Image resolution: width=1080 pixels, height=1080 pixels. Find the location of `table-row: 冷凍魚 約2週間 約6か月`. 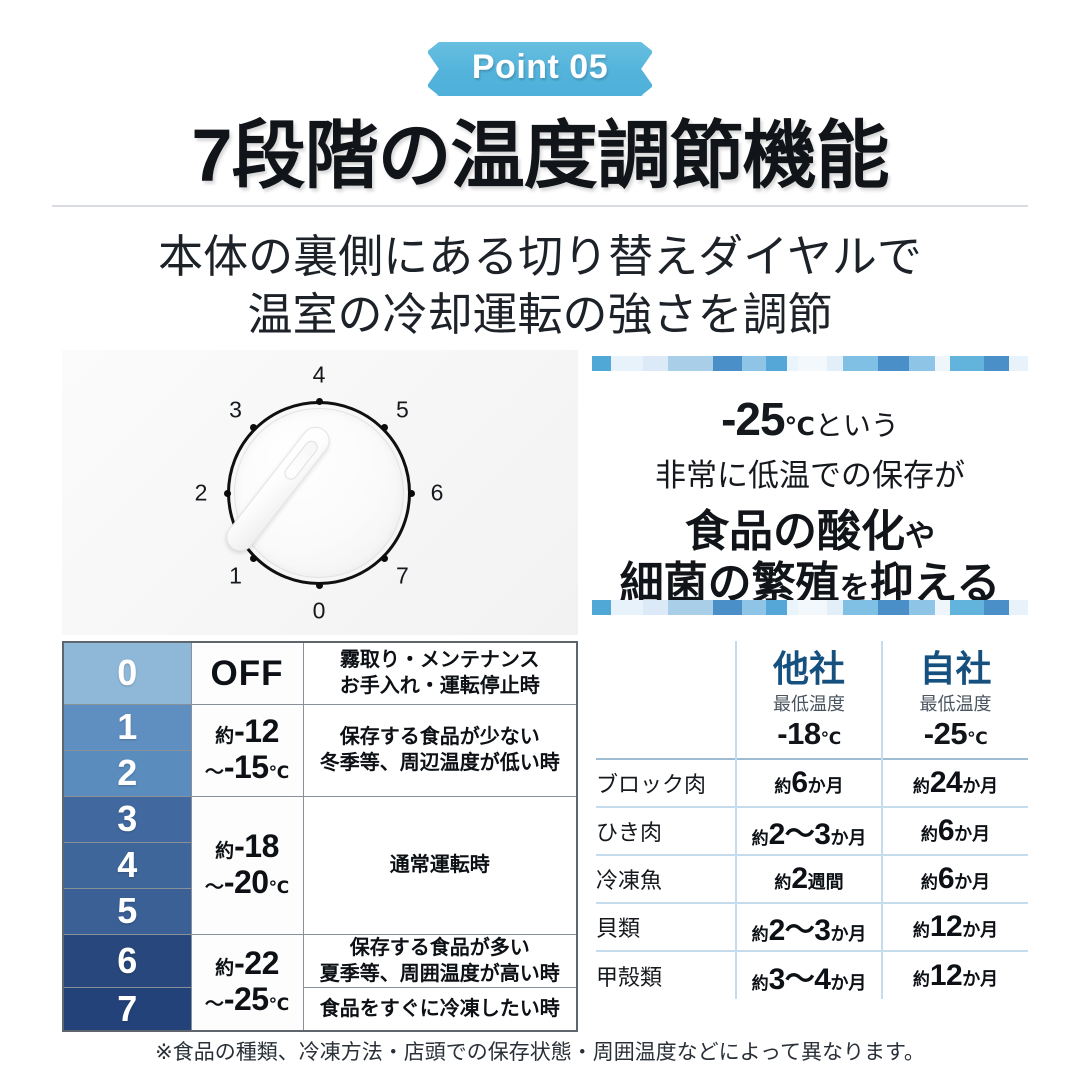

table-row: 冷凍魚 約2週間 約6か月 is located at coordinates (812, 878).